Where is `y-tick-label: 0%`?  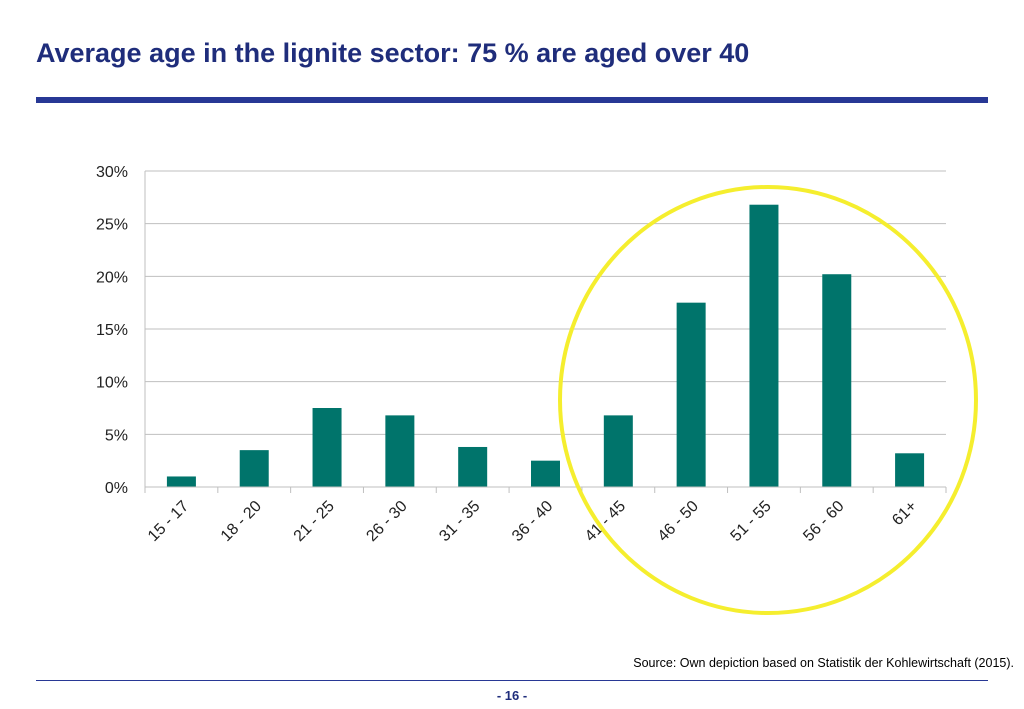
y-tick-label: 0% is located at coordinates (116, 488).